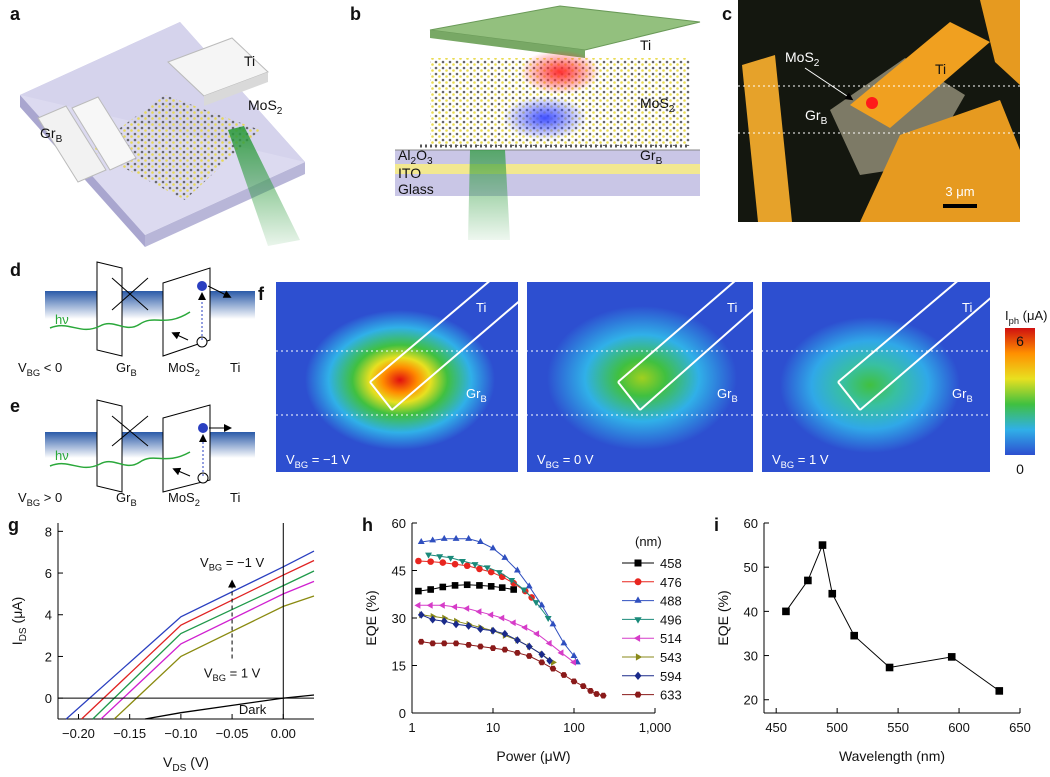 This screenshot has width=1050, height=777. I want to click on label: 3 μm, so click(959, 191).